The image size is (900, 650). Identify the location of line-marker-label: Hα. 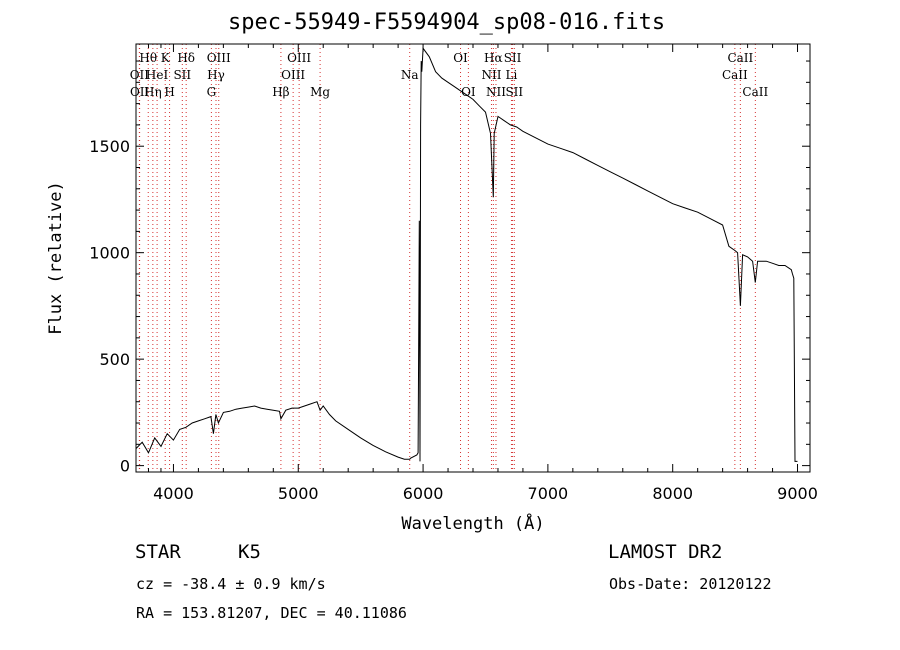
(493, 58).